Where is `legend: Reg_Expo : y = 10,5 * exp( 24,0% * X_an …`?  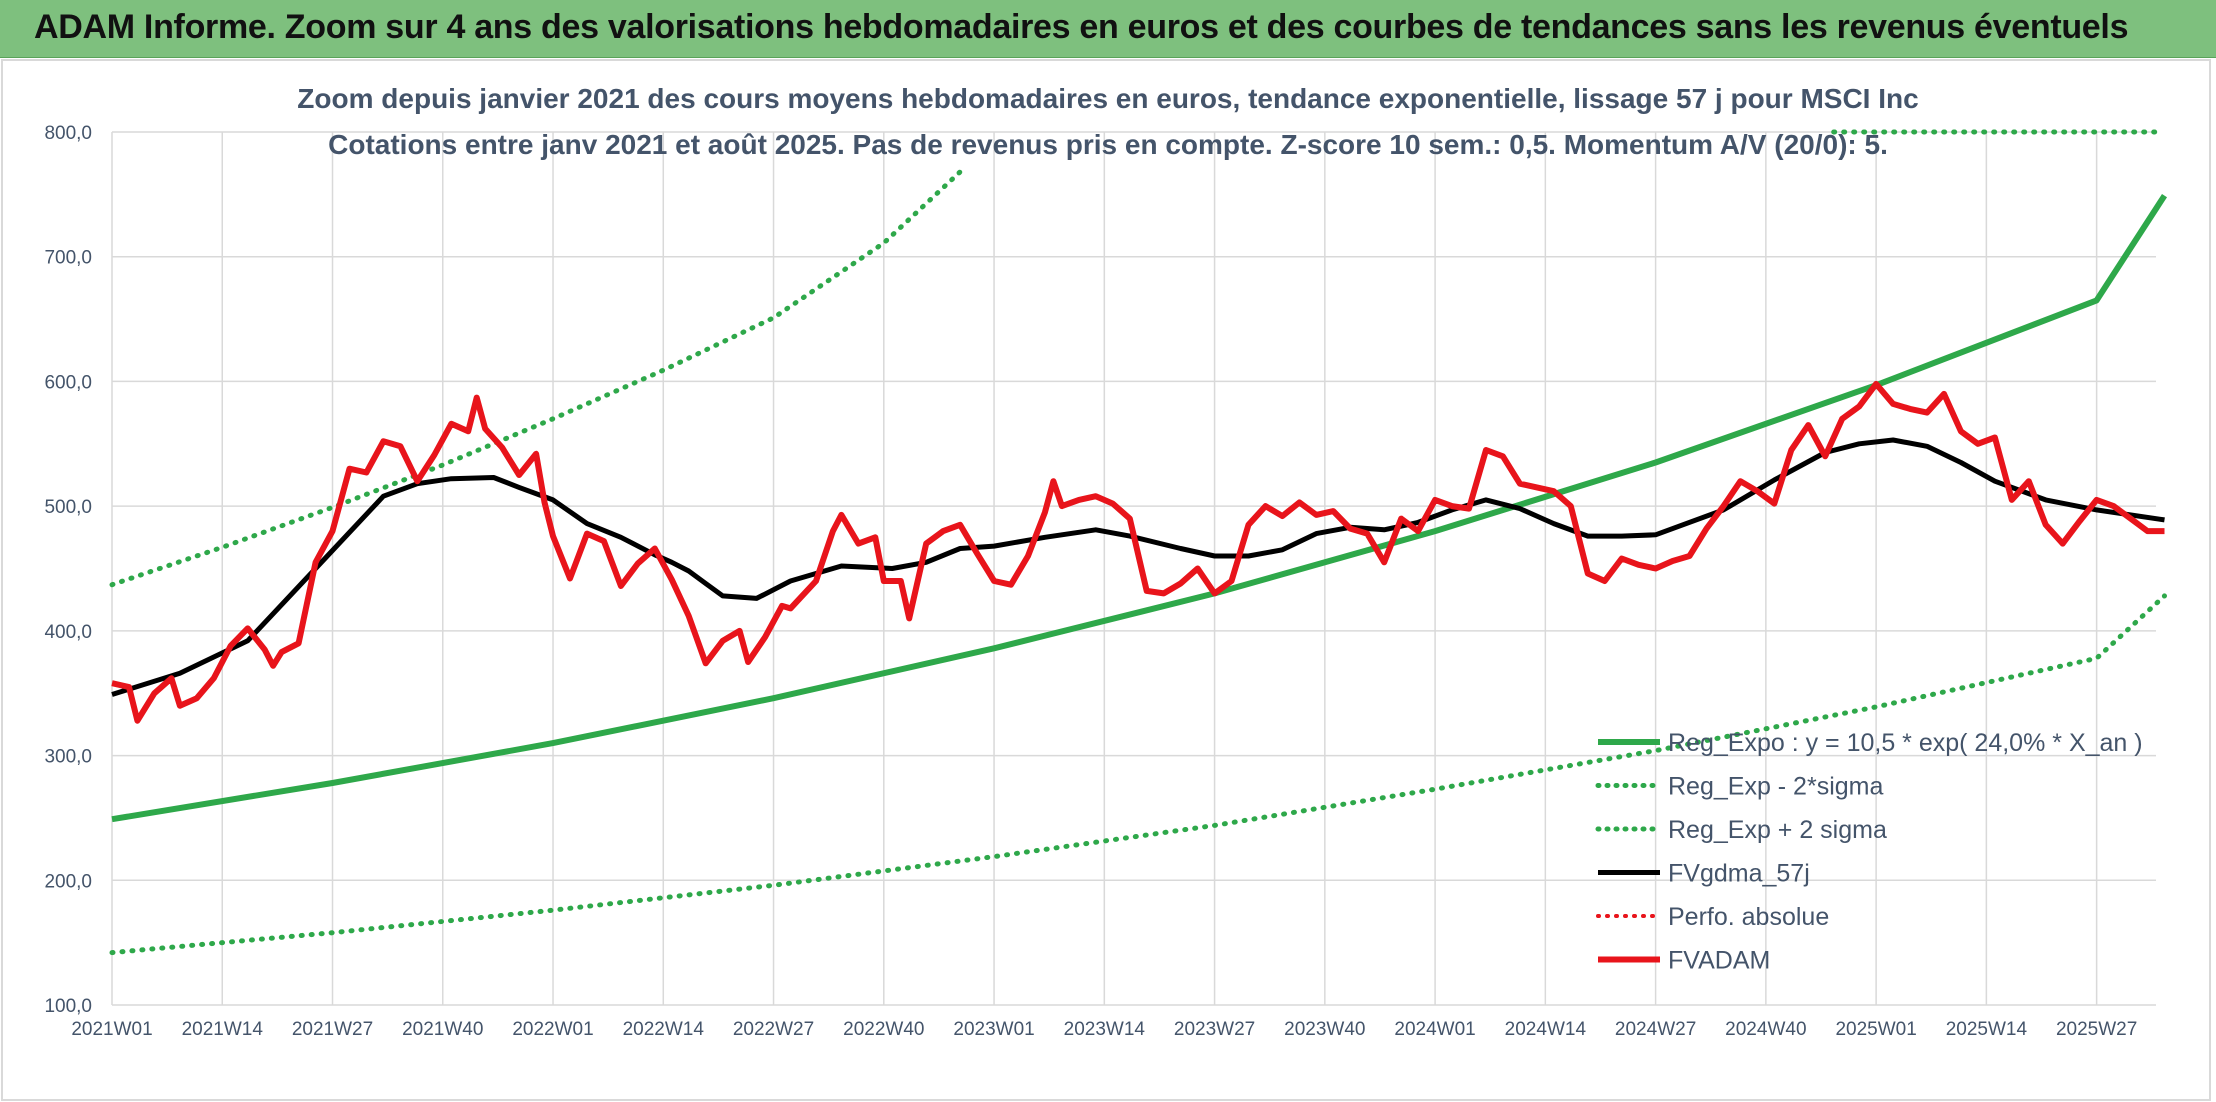 legend: Reg_Expo : y = 10,5 * exp( 24,0% * X_an … is located at coordinates (1869, 852).